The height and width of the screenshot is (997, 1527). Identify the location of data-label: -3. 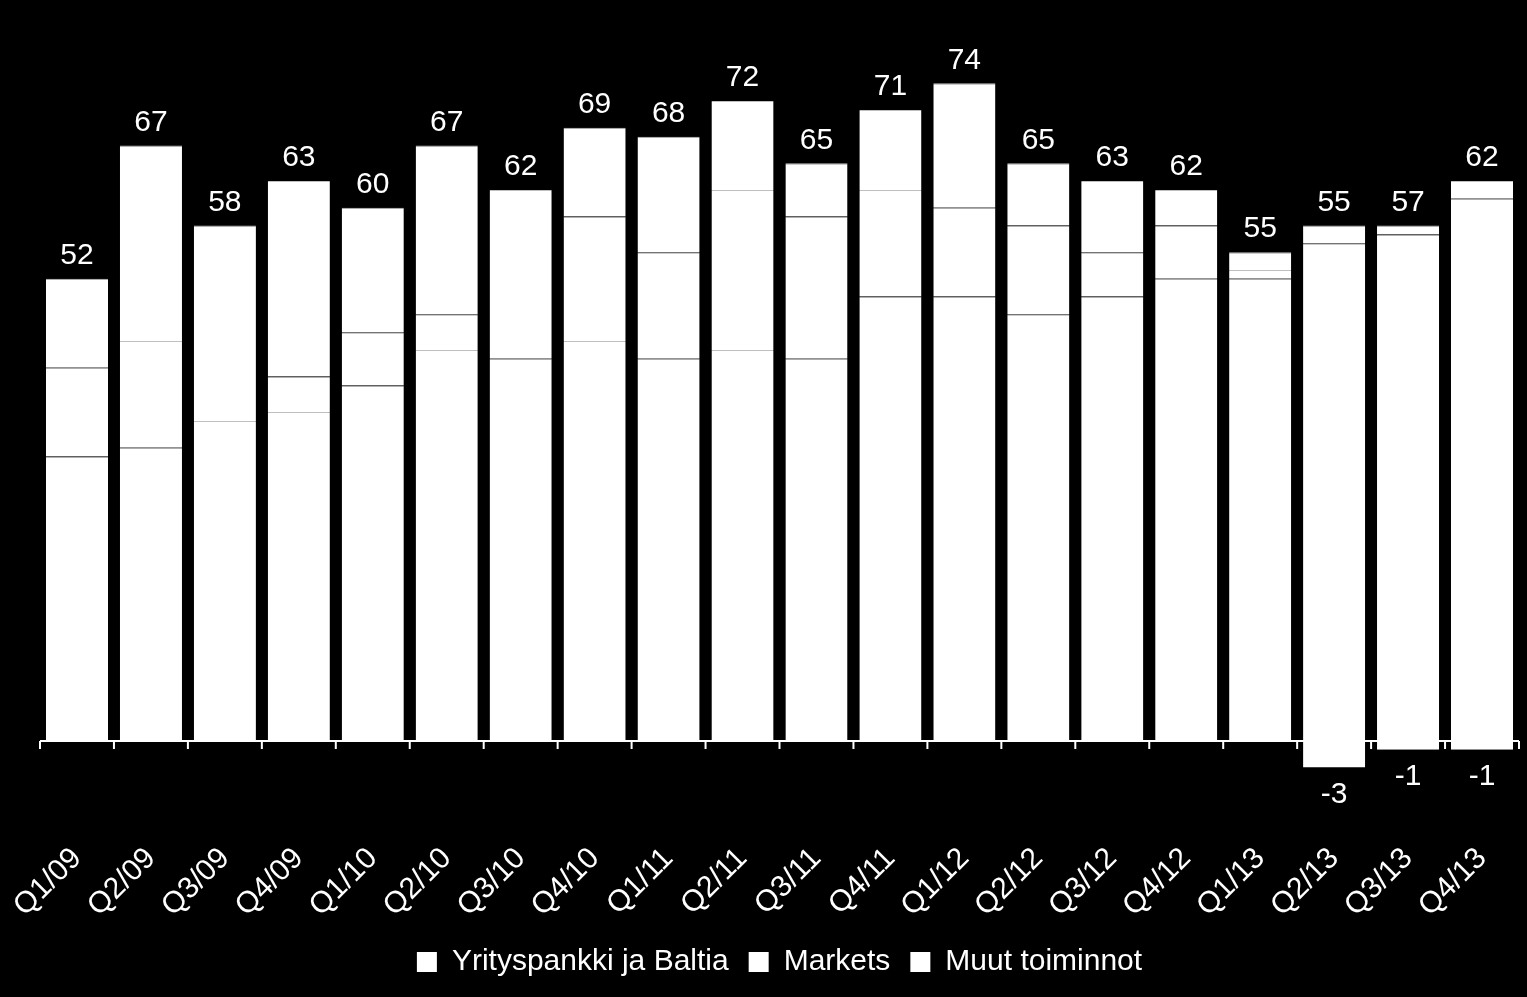
(1334, 792).